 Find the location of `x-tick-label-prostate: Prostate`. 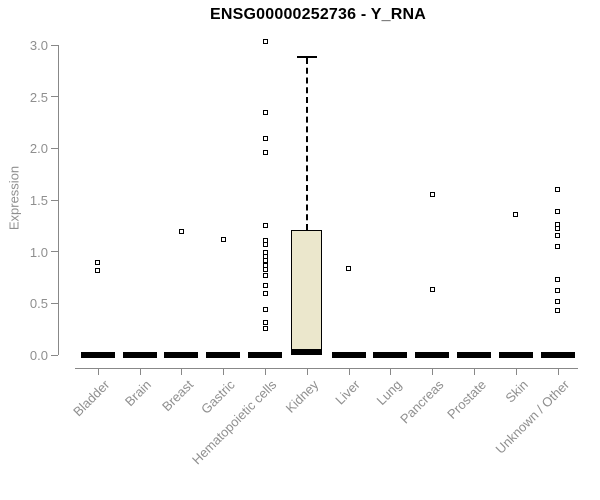

x-tick-label-prostate: Prostate is located at coordinates (466, 399).